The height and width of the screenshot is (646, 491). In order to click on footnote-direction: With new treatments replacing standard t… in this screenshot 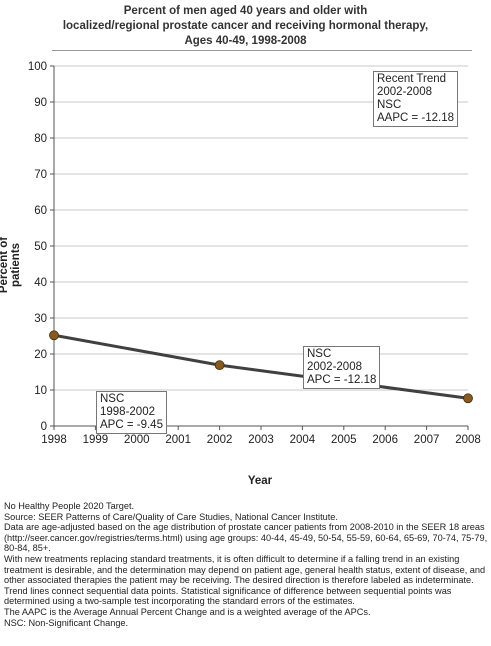, I will do `click(245, 569)`.